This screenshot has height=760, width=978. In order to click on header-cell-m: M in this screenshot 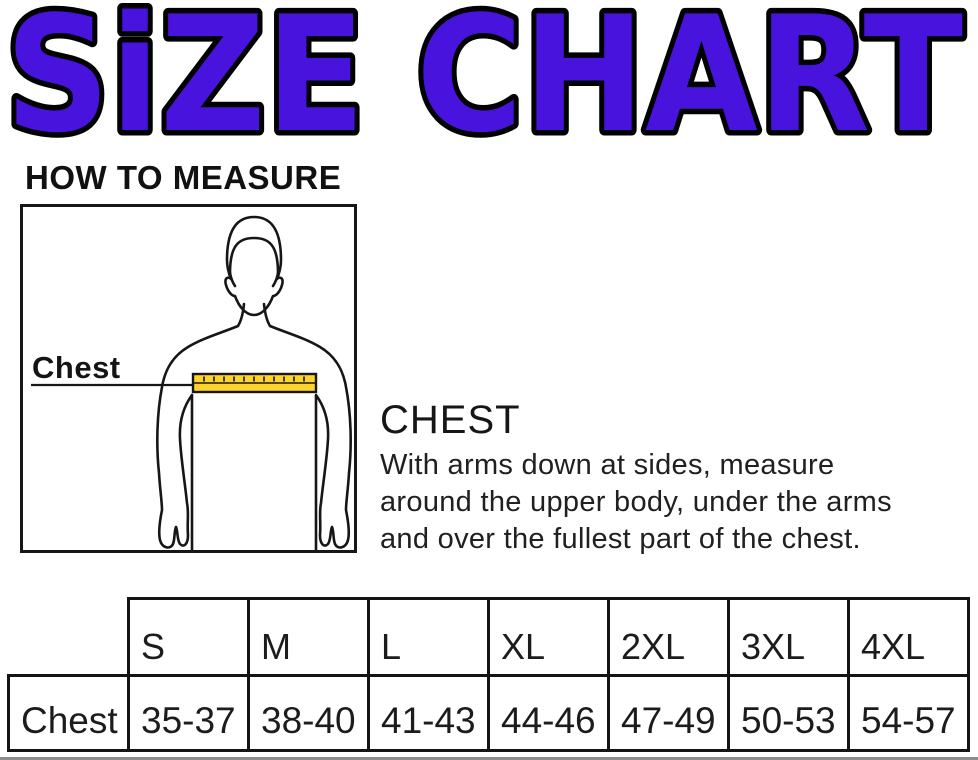, I will do `click(308, 637)`.